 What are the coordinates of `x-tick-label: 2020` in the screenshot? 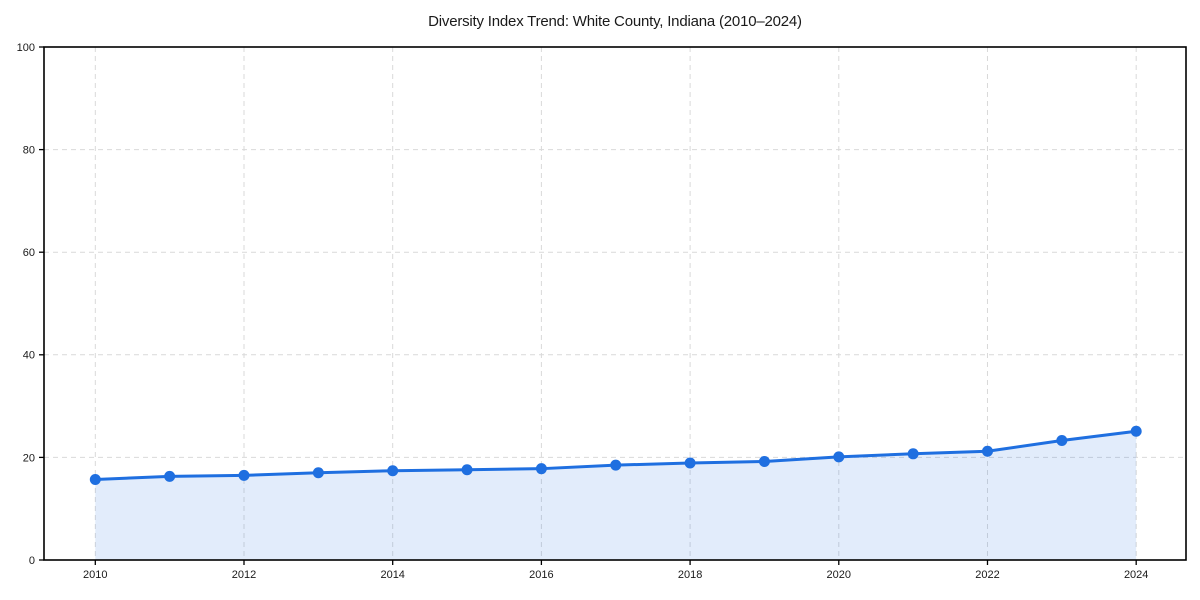 It's located at (839, 575).